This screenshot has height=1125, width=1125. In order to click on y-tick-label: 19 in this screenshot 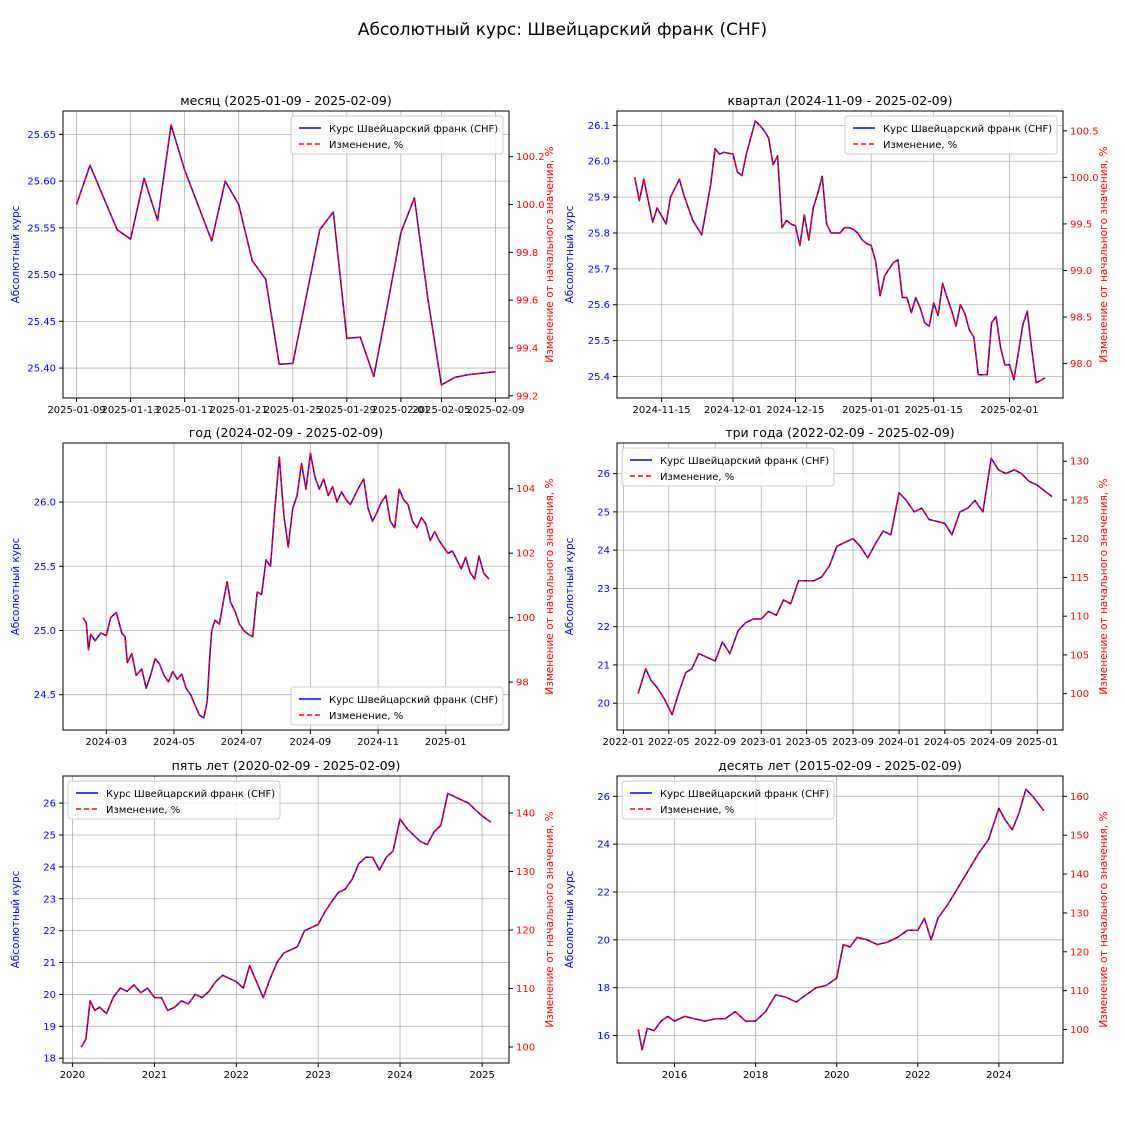, I will do `click(49, 1027)`.